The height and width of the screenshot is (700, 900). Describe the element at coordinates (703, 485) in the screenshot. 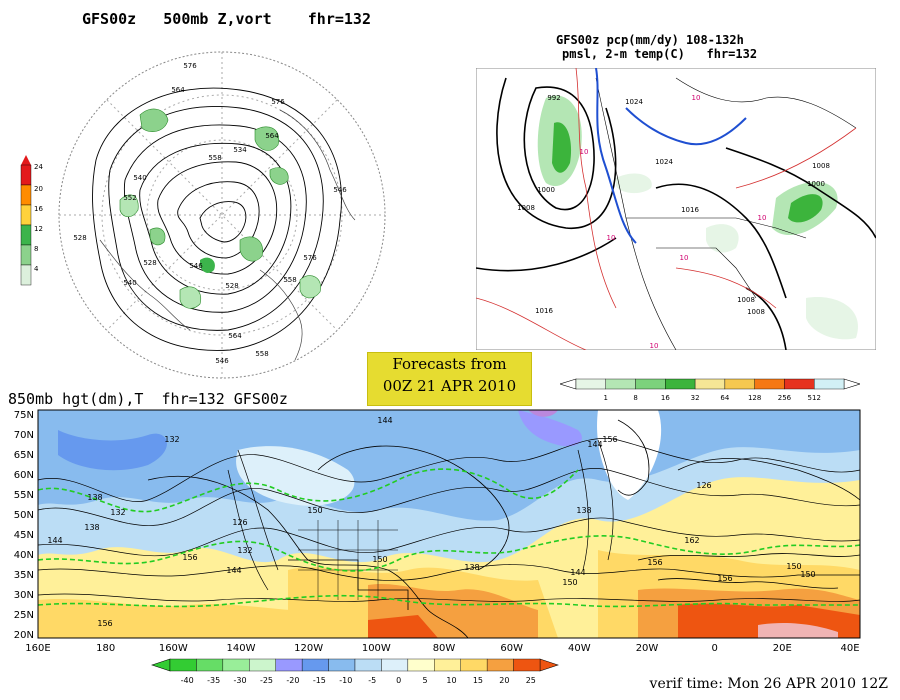

I see `height-contour-label: 126` at that location.